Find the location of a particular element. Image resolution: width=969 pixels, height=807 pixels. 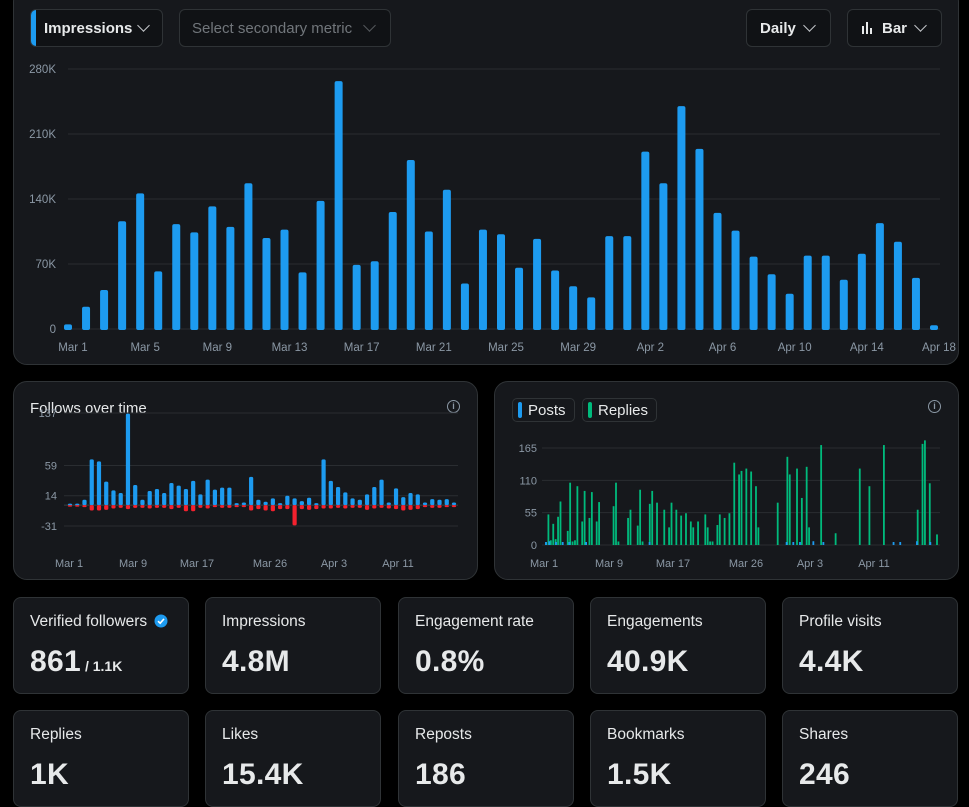

stat-card-engagement-rate: Engagement rate 0.8% is located at coordinates (486, 645).